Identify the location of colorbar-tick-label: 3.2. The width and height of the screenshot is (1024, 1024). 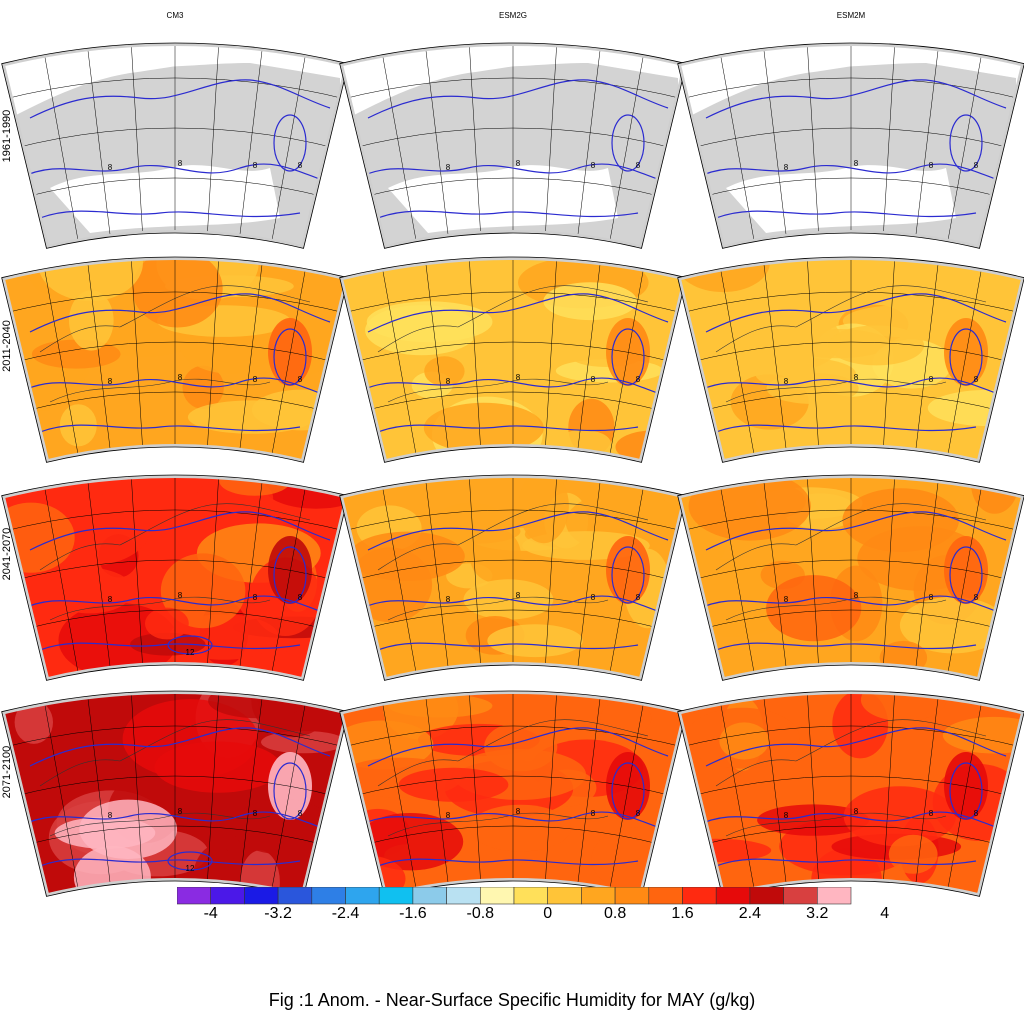
(817, 913).